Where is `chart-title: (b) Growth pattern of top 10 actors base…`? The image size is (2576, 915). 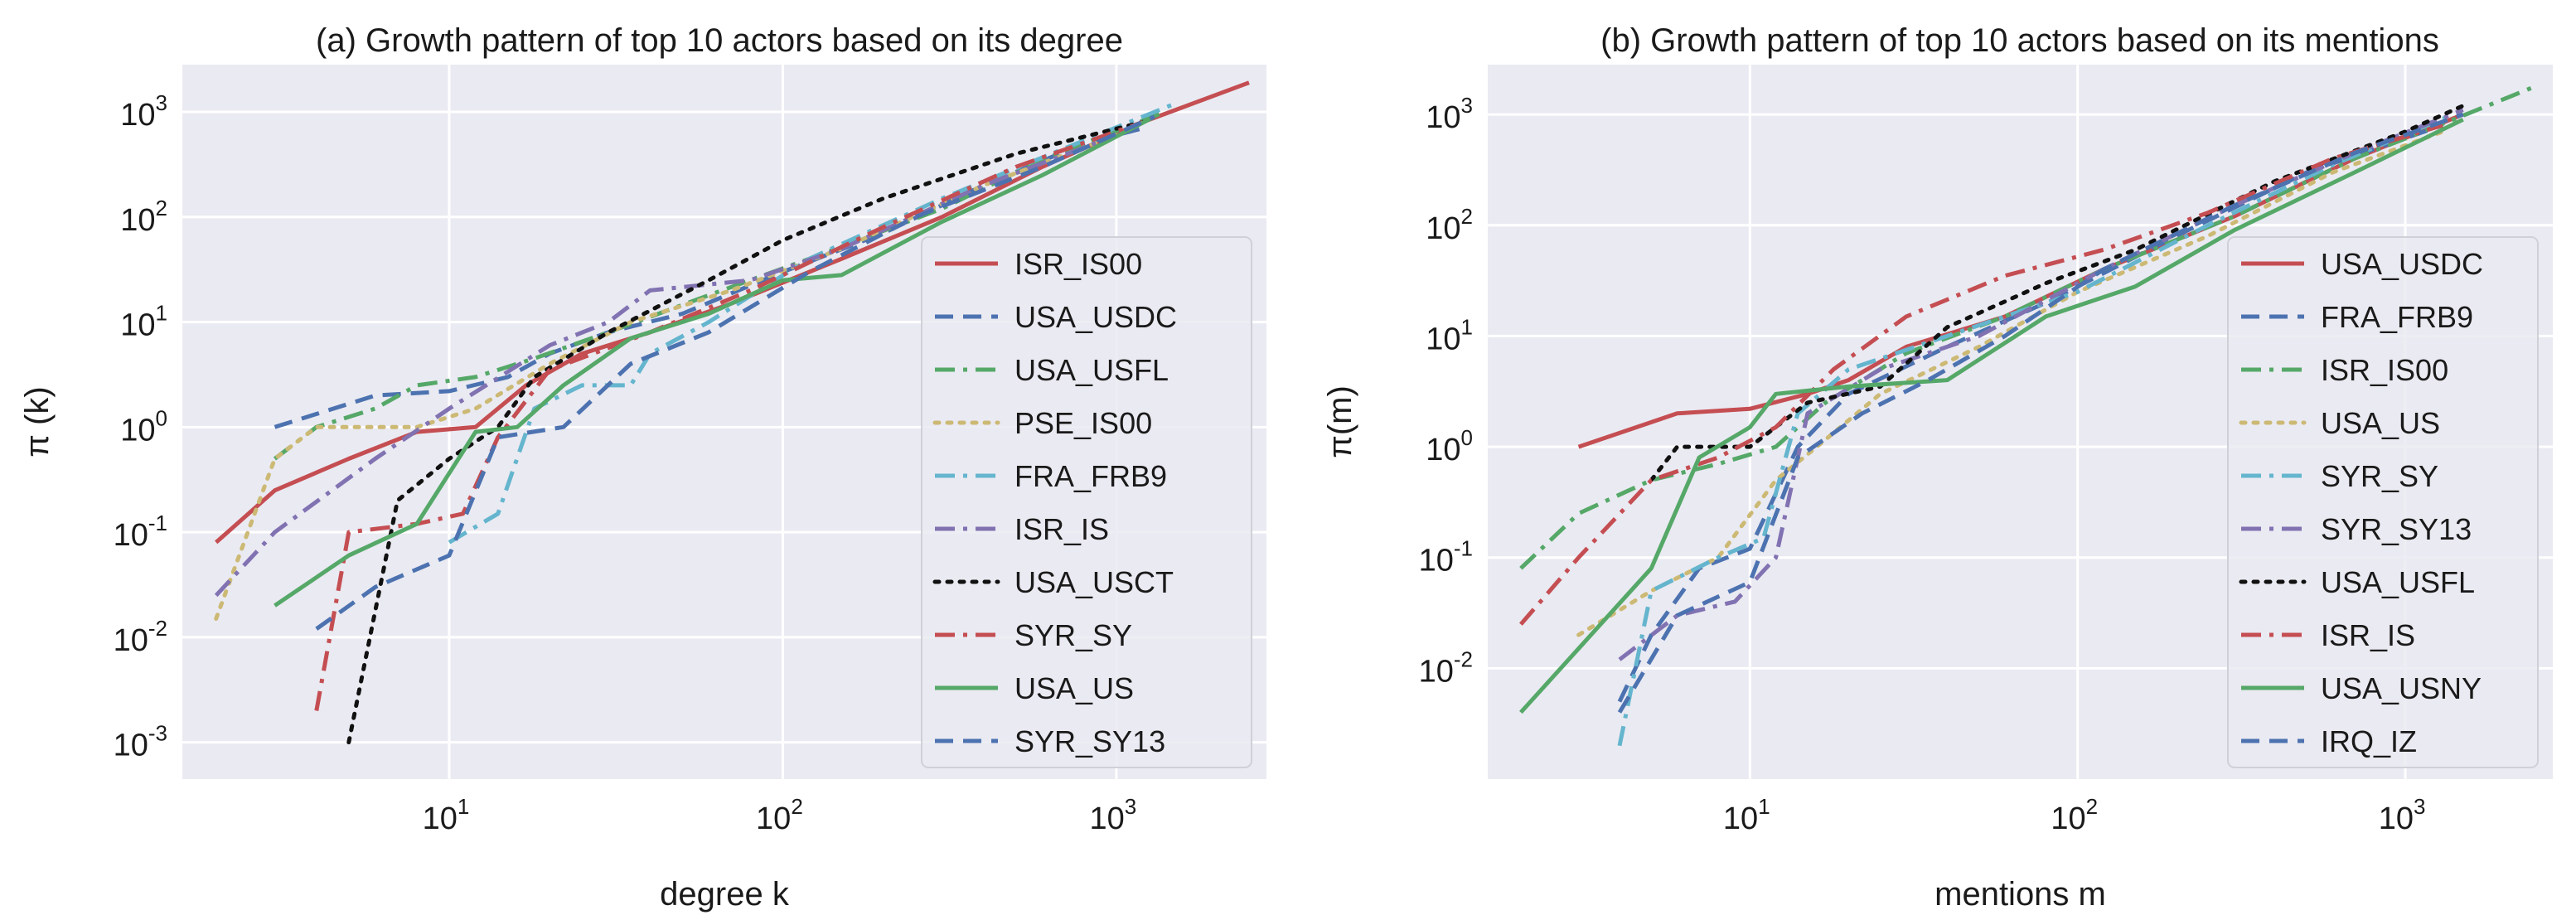
chart-title: (b) Growth pattern of top 10 actors base… is located at coordinates (2019, 40).